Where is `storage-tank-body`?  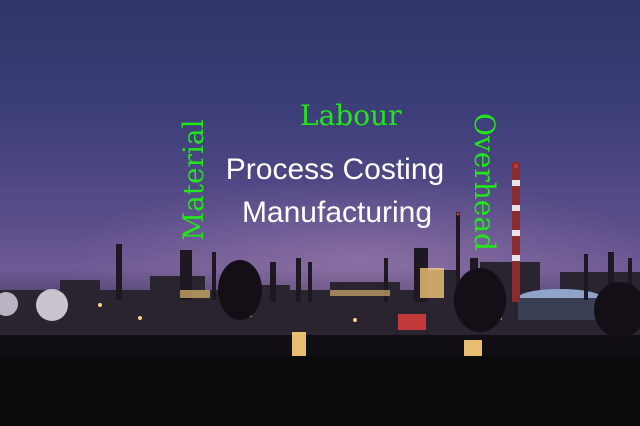
storage-tank-body is located at coordinates (560, 309).